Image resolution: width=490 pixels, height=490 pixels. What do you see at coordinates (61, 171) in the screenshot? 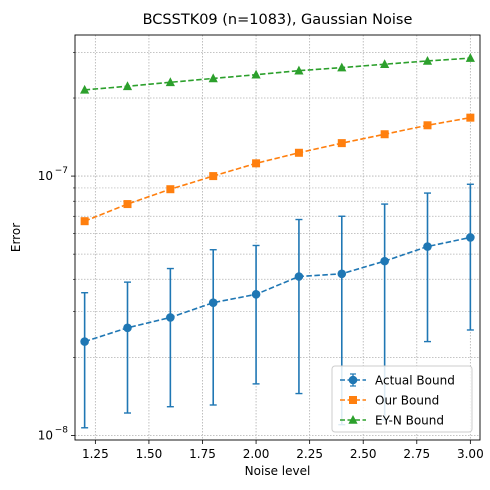
I see `y-tick-exponent: −7` at bounding box center [61, 171].